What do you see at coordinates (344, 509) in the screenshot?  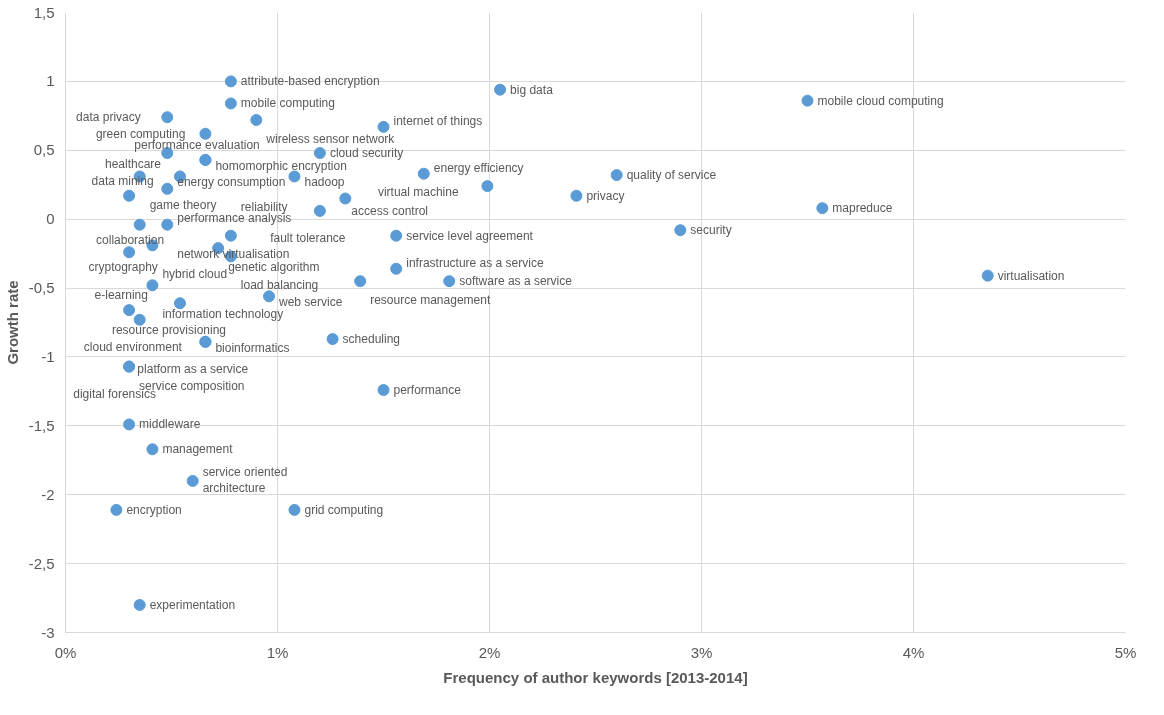 I see `annotation: grid computing` at bounding box center [344, 509].